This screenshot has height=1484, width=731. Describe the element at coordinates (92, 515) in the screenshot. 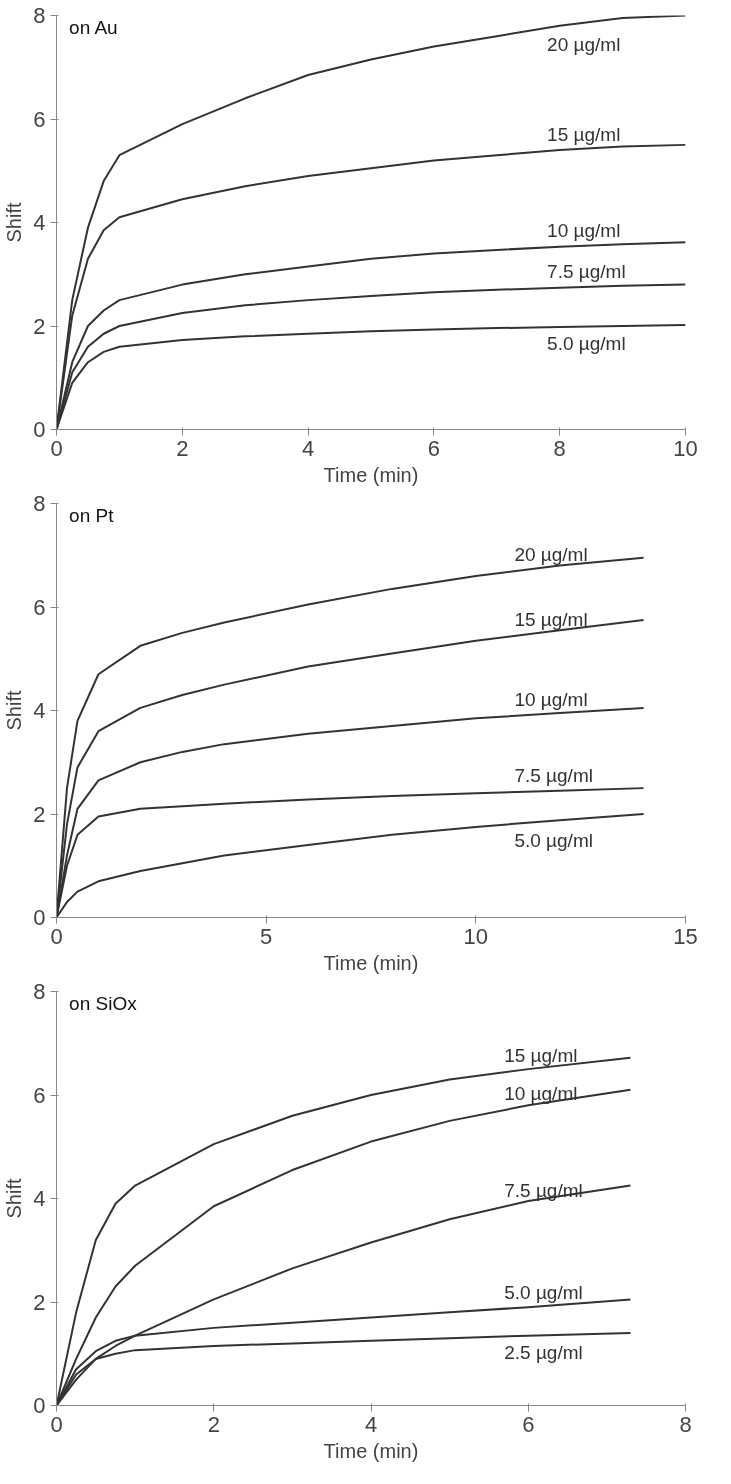

I see `annotation: on Pt` at that location.